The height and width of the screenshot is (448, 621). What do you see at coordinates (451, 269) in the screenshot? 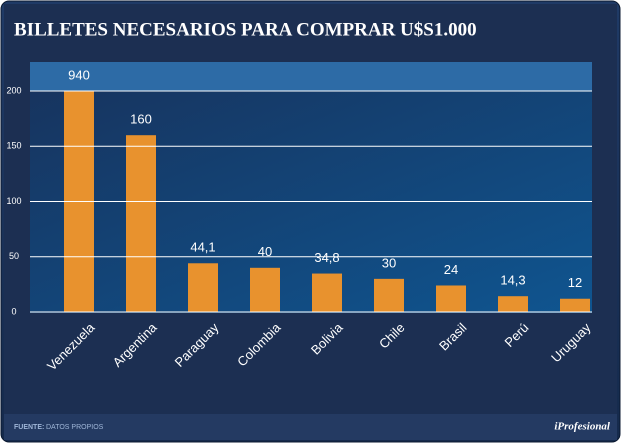
I see `value-label: 24` at bounding box center [451, 269].